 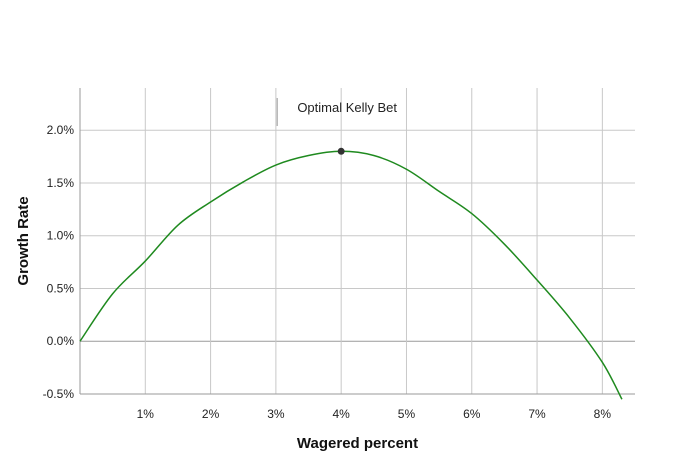 What do you see at coordinates (61, 341) in the screenshot?
I see `y-tick-label: 0.0%` at bounding box center [61, 341].